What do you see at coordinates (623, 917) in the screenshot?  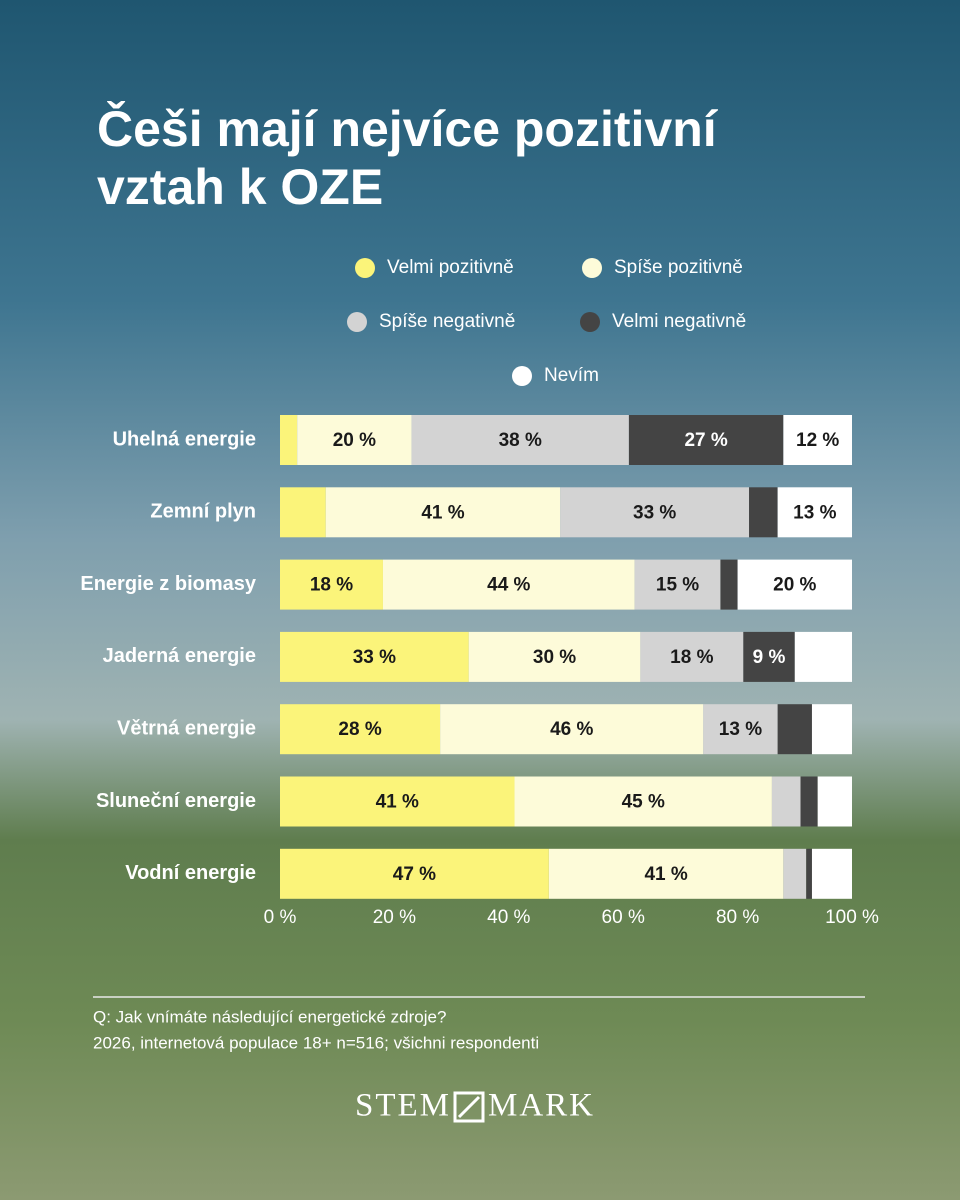 I see `x-tick-label: 60 %` at bounding box center [623, 917].